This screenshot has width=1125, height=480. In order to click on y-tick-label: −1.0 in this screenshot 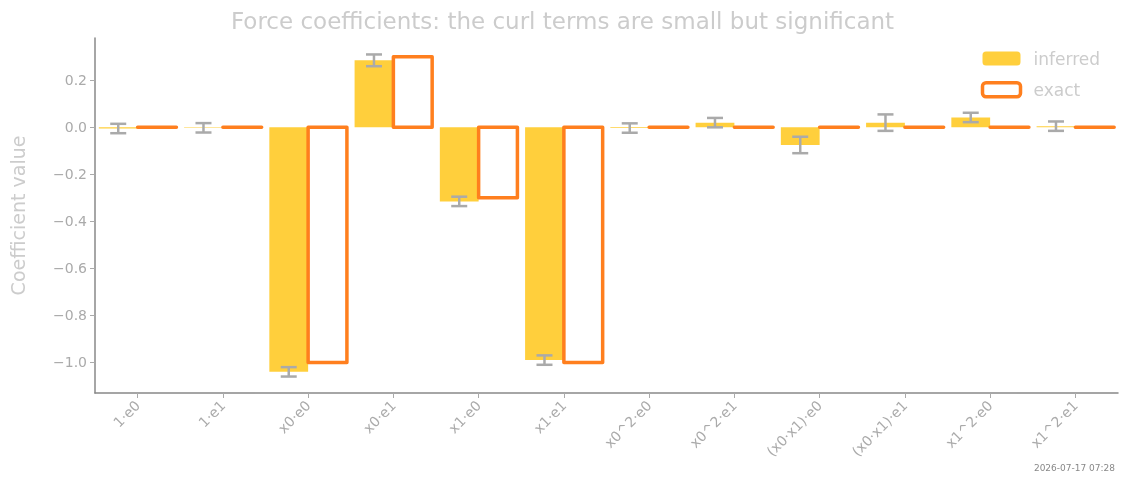, I will do `click(70, 362)`.